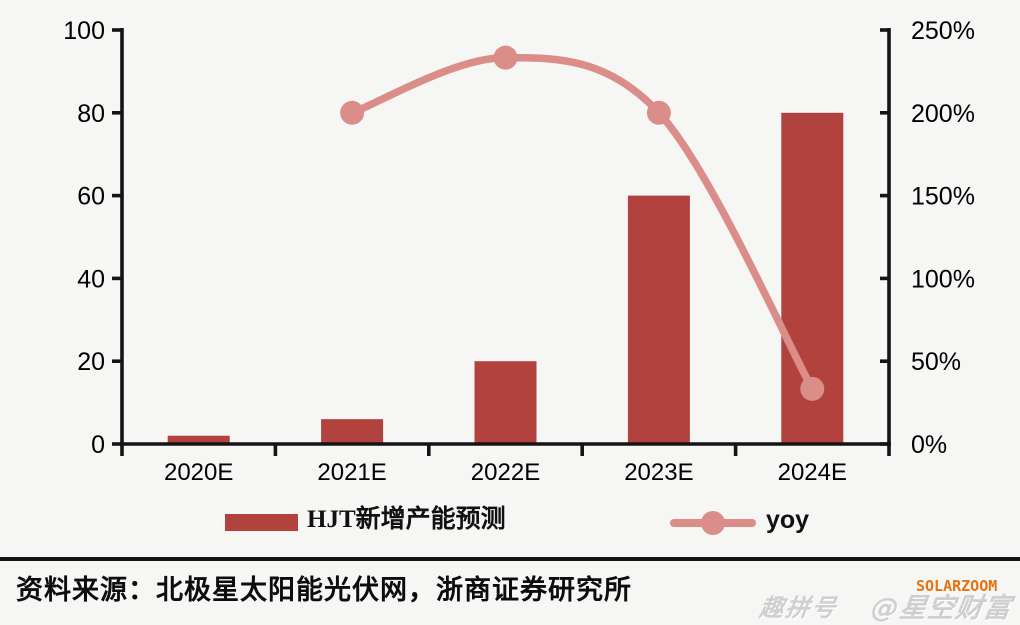 This screenshot has width=1020, height=625. I want to click on legend-item-bar: HJT新增产能预测, so click(365, 520).